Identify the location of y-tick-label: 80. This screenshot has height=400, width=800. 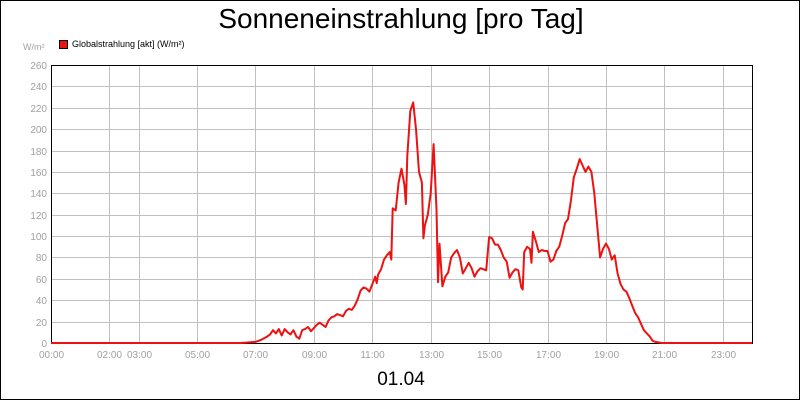
(42, 258).